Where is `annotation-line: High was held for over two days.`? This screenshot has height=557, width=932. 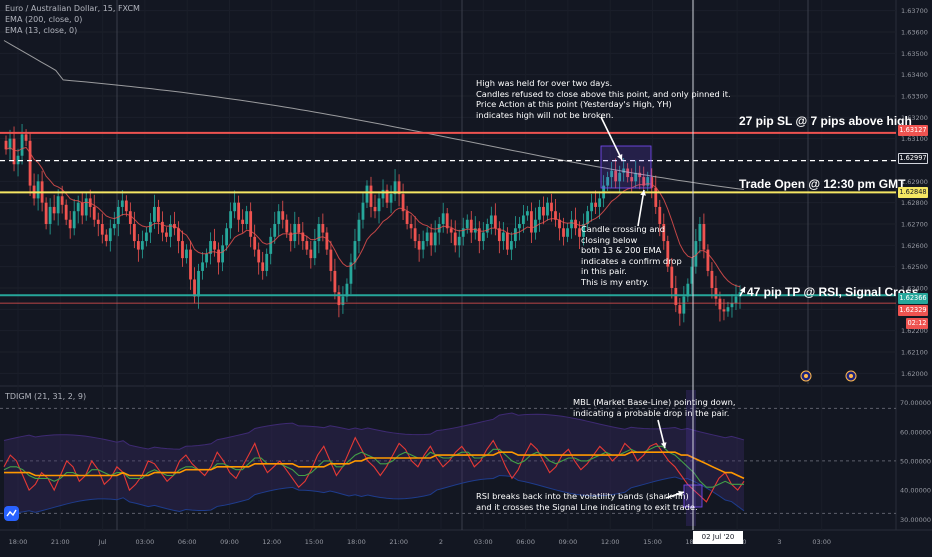 annotation-line: High was held for over two days. is located at coordinates (544, 83).